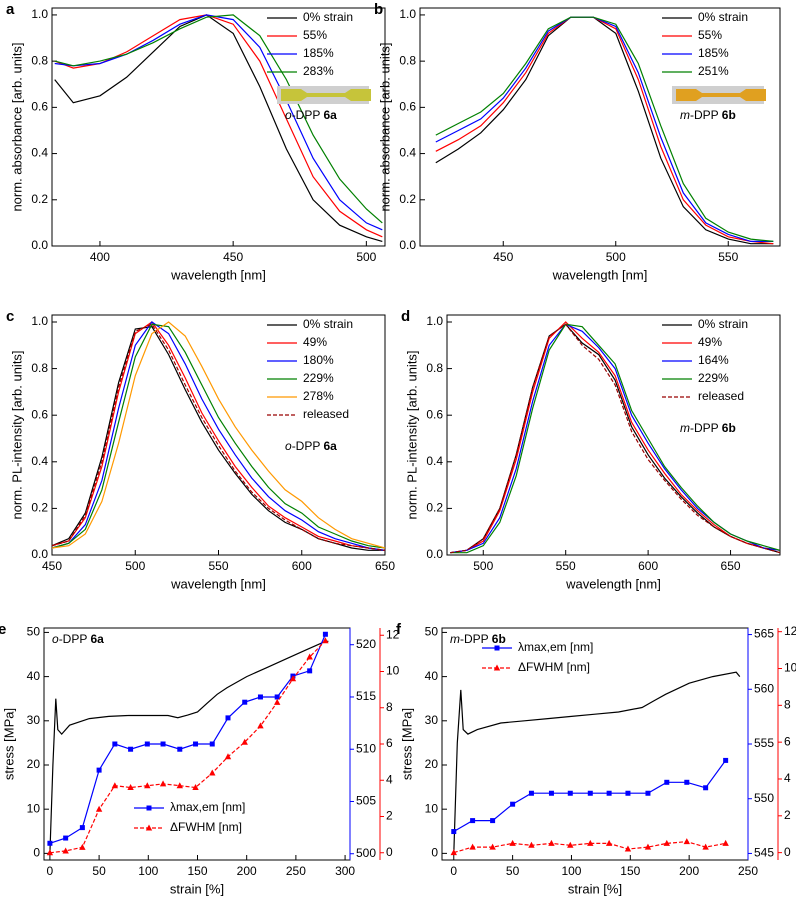 The width and height of the screenshot is (796, 908). I want to click on y3-tick-label: 12, so click(393, 634).